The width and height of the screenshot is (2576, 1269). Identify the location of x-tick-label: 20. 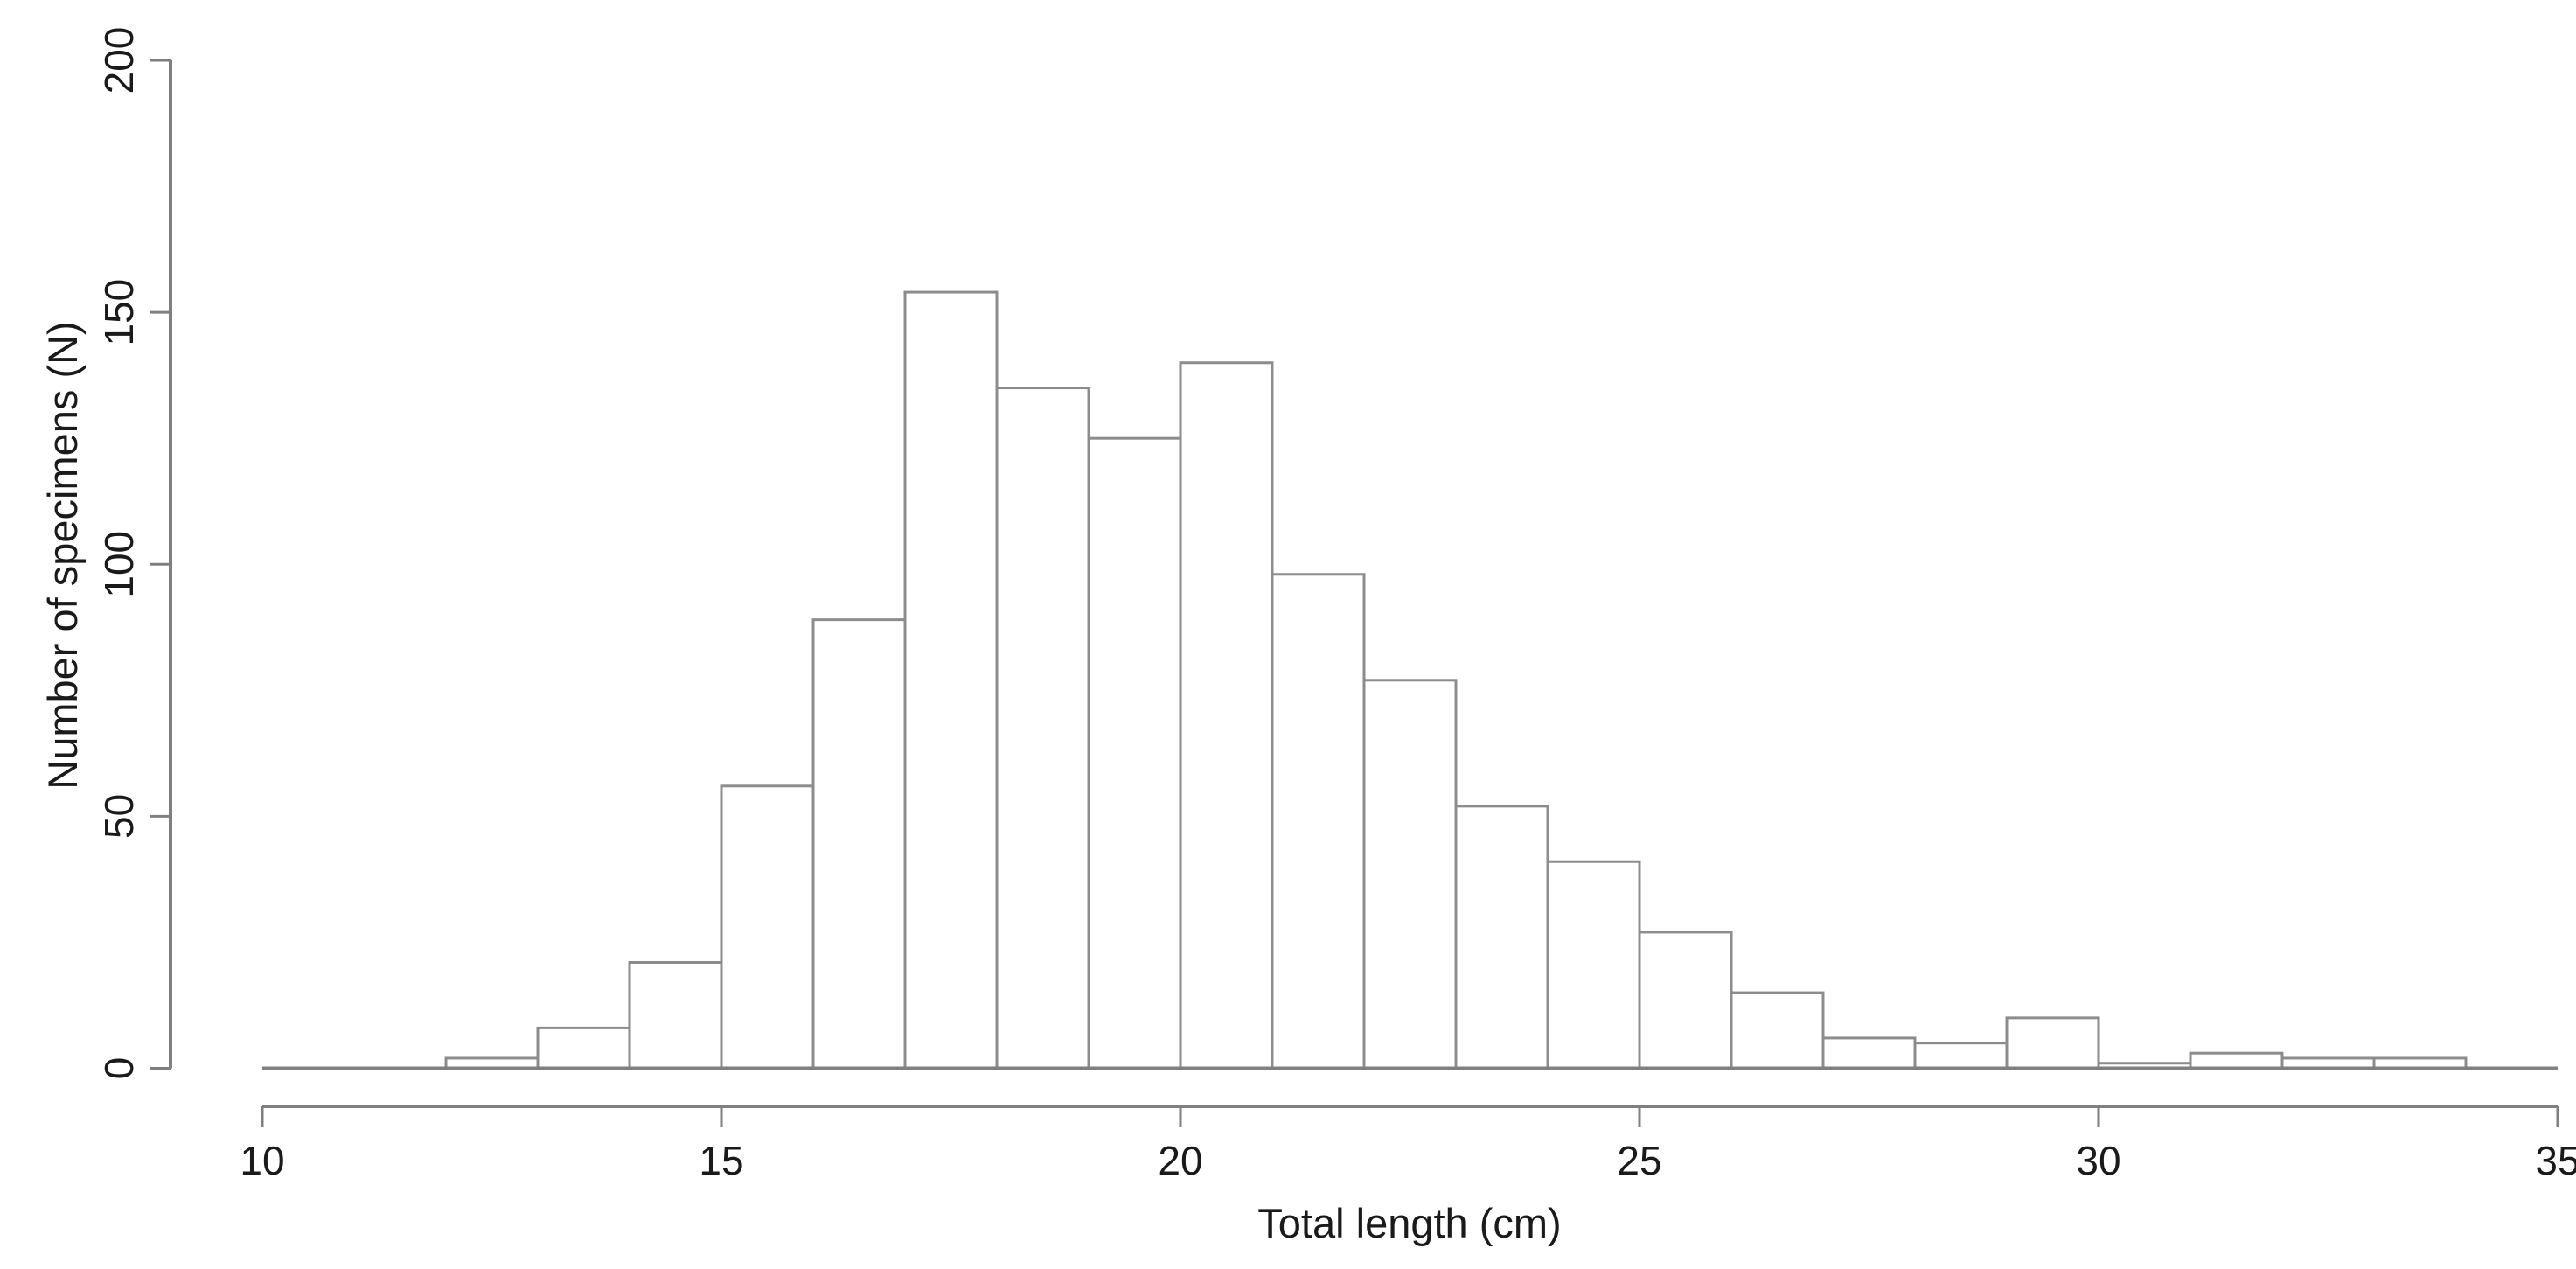
(1180, 1160).